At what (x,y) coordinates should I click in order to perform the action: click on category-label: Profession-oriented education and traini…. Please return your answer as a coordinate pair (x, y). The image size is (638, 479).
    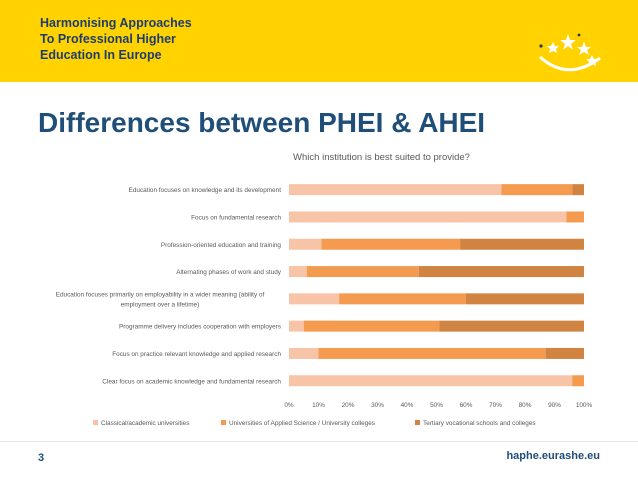
    Looking at the image, I should click on (221, 245).